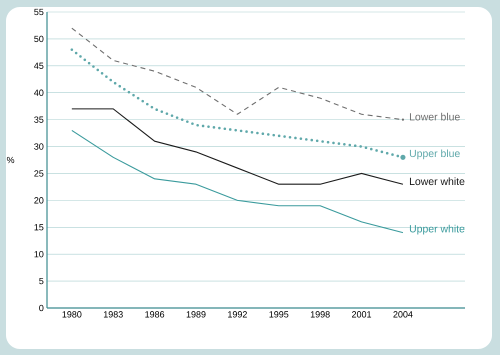  What do you see at coordinates (39, 200) in the screenshot?
I see `y-tick-label: 20` at bounding box center [39, 200].